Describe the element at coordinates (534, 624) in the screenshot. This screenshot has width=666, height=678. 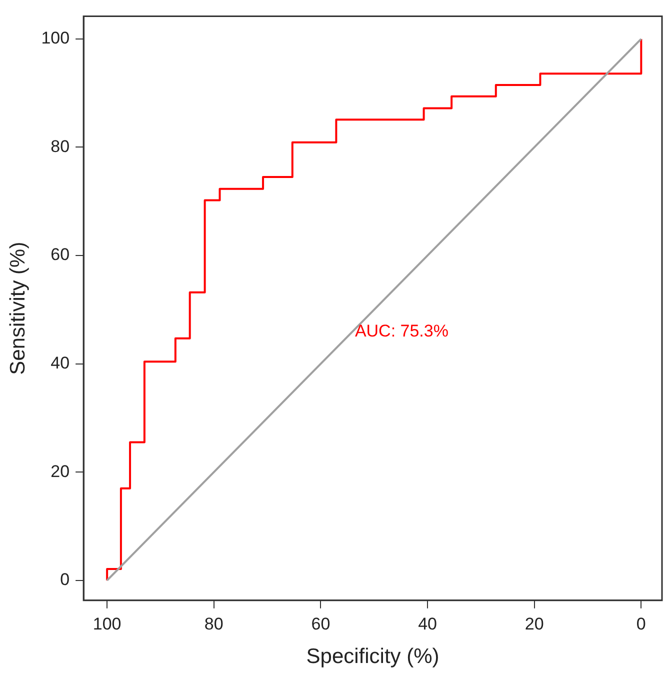
I see `x-tick-label: 20` at that location.